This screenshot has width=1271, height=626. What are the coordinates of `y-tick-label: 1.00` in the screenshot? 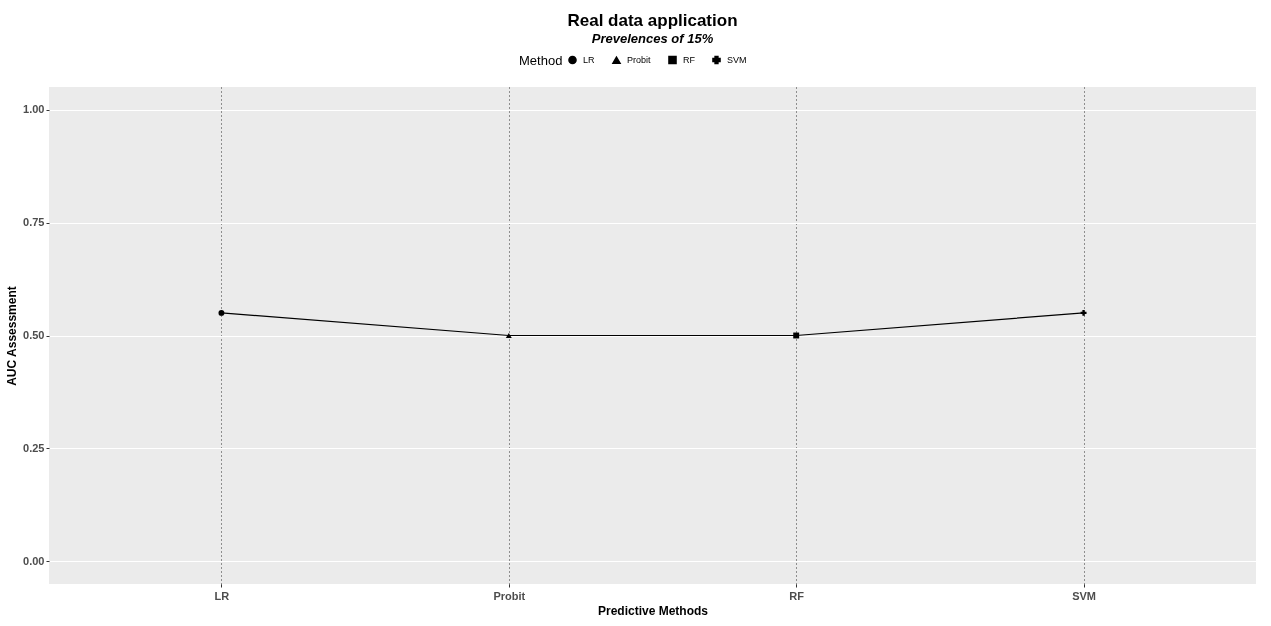 It's located at (34, 109).